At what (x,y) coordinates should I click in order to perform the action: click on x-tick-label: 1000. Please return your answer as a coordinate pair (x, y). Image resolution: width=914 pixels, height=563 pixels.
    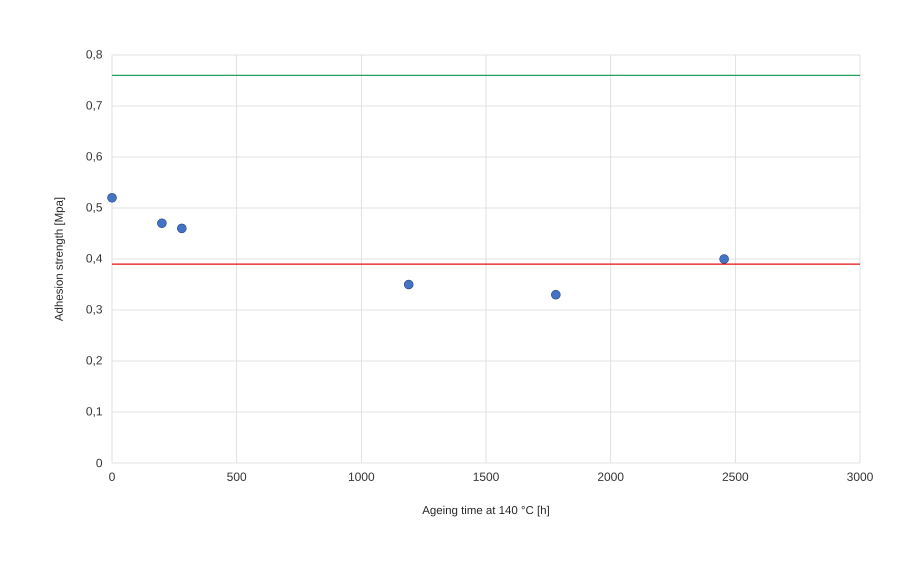
    Looking at the image, I should click on (361, 476).